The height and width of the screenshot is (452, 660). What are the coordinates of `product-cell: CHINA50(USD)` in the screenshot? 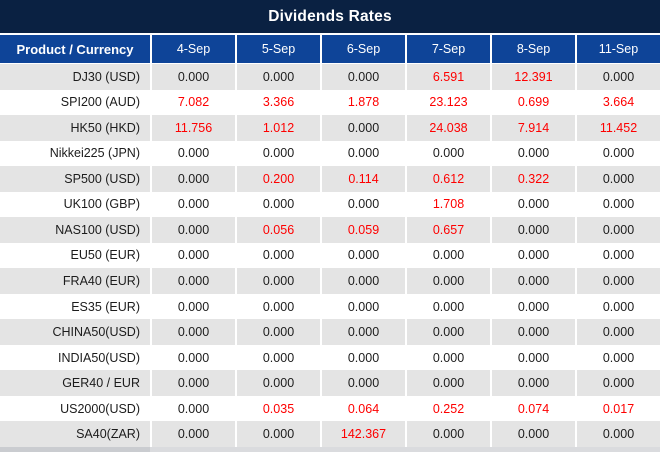 It's located at (96, 332).